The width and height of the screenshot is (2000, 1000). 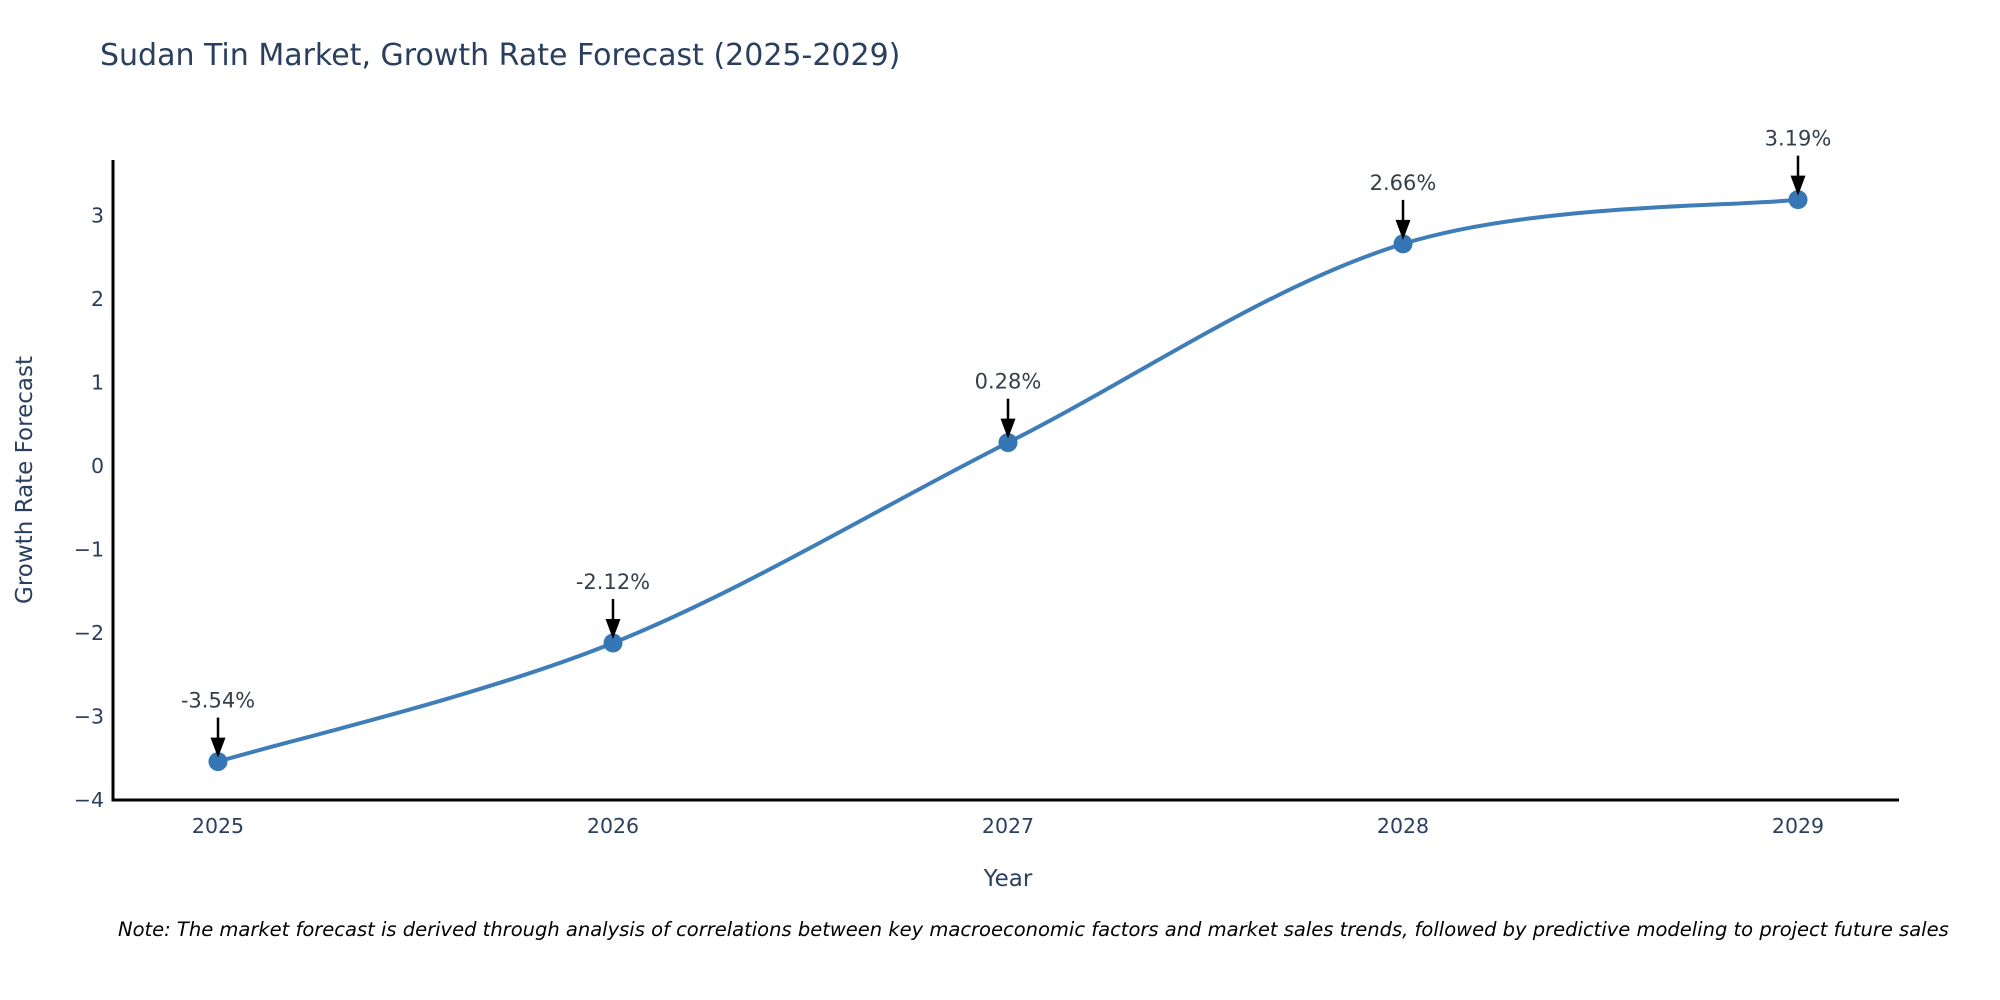 What do you see at coordinates (613, 826) in the screenshot?
I see `x-axis-tick-label: 2026` at bounding box center [613, 826].